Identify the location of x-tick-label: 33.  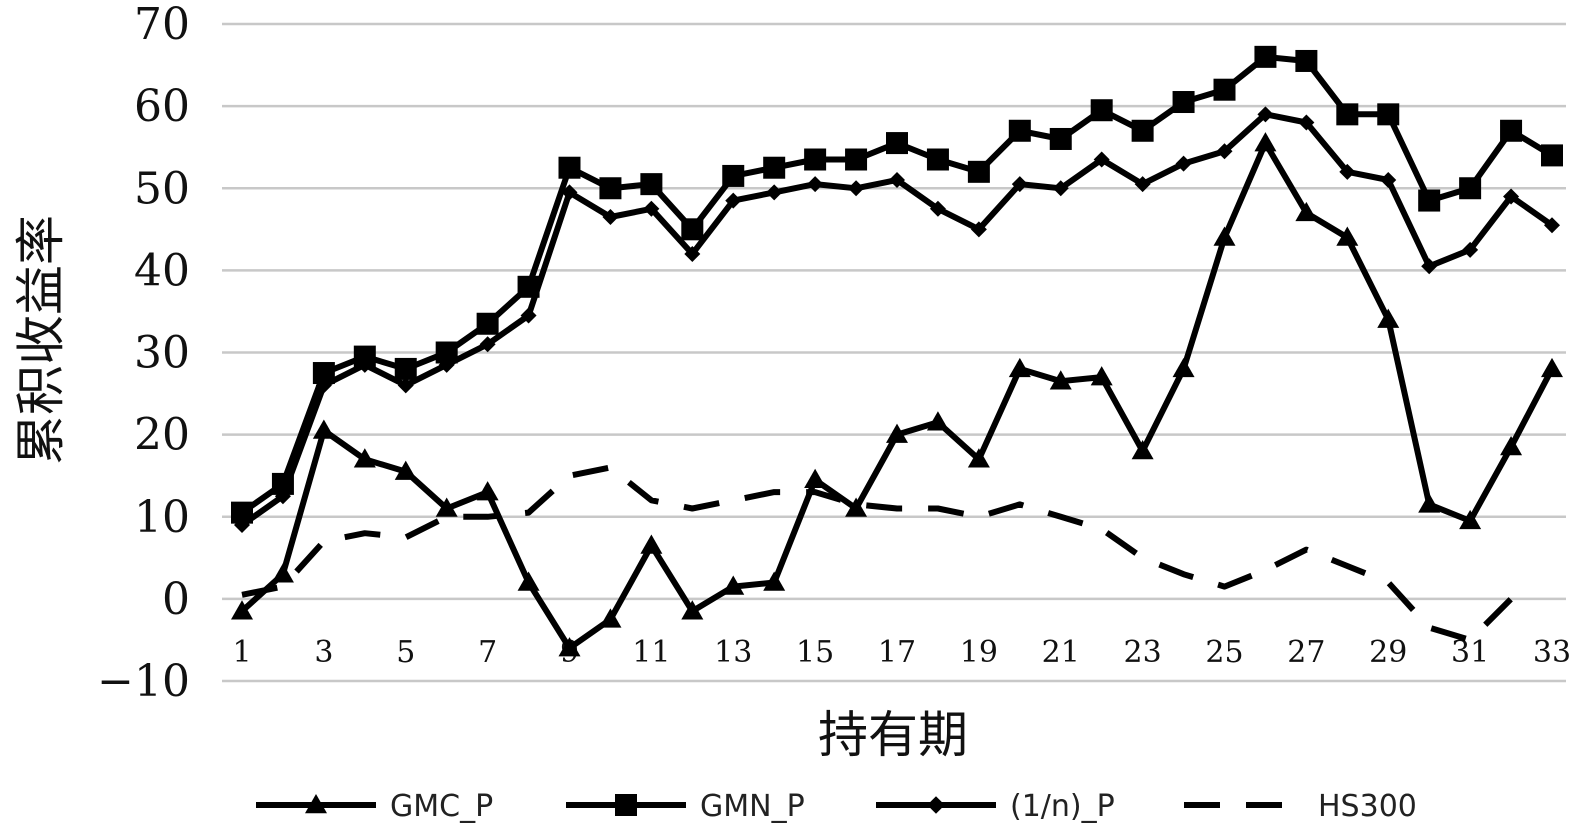
(1552, 652).